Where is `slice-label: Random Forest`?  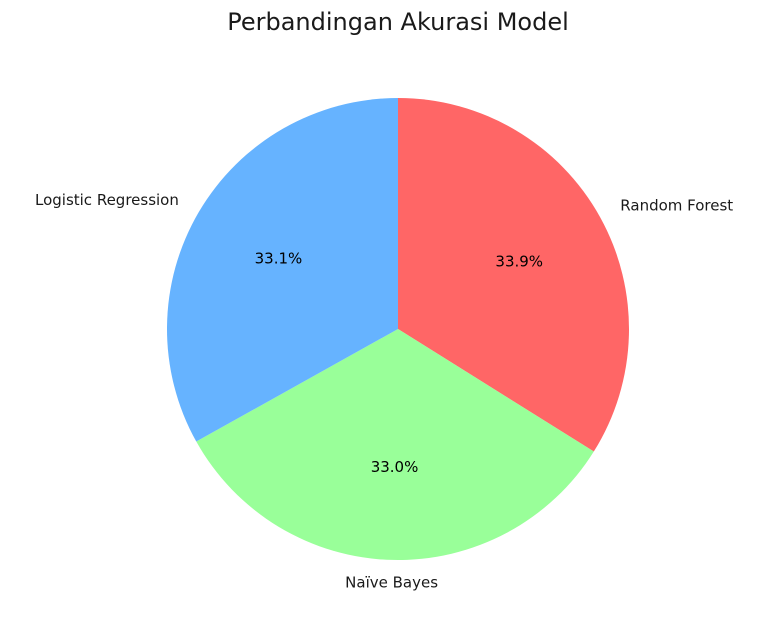 slice-label: Random Forest is located at coordinates (676, 205).